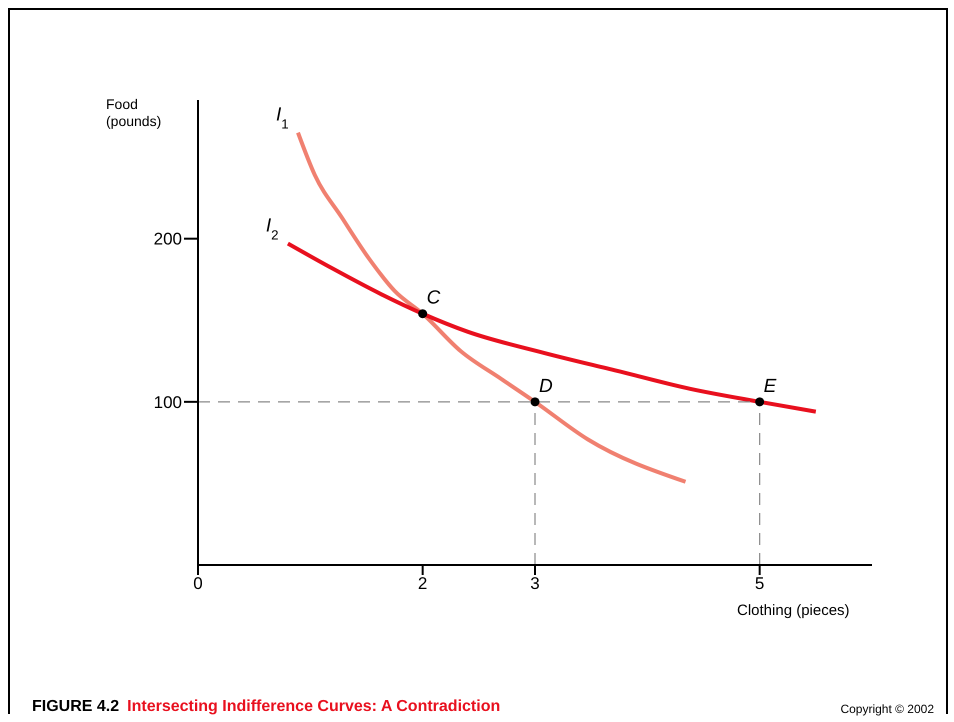  I want to click on x-tick-label: 3, so click(535, 584).